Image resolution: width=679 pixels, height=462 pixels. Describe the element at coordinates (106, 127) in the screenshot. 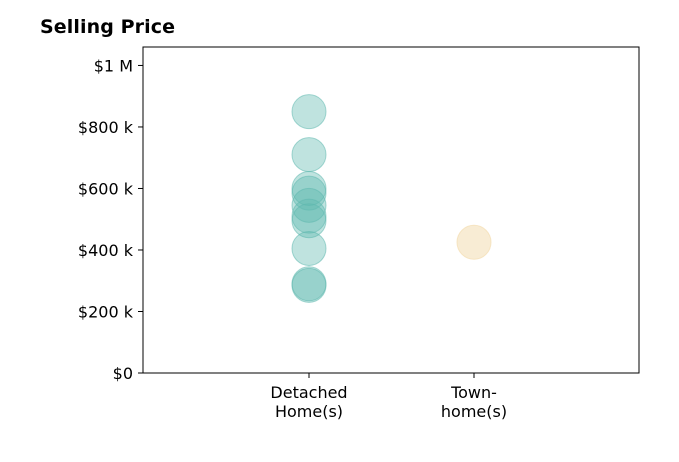

I see `y-tick-label: $800 k` at that location.